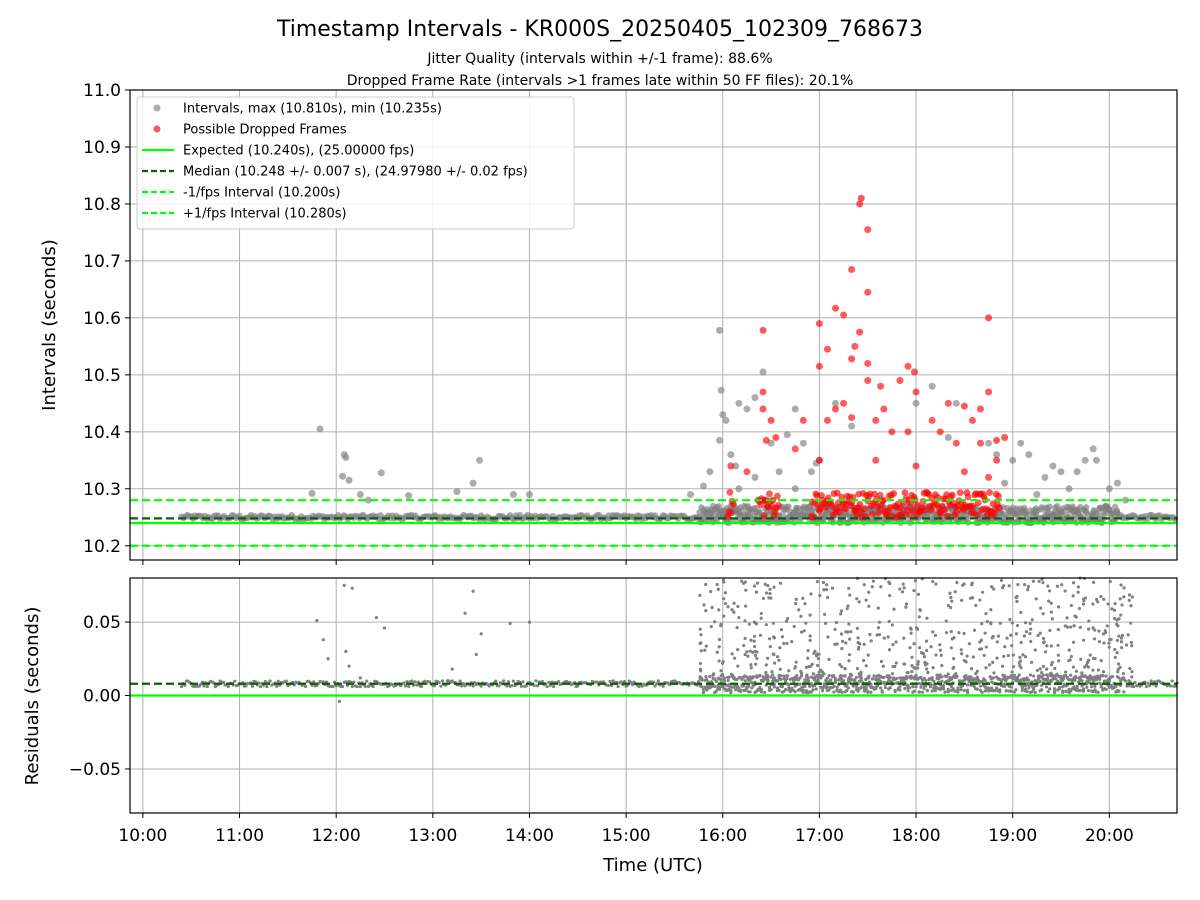 This screenshot has height=900, width=1200. What do you see at coordinates (1109, 836) in the screenshot?
I see `x-tick-label: 20:00` at bounding box center [1109, 836].